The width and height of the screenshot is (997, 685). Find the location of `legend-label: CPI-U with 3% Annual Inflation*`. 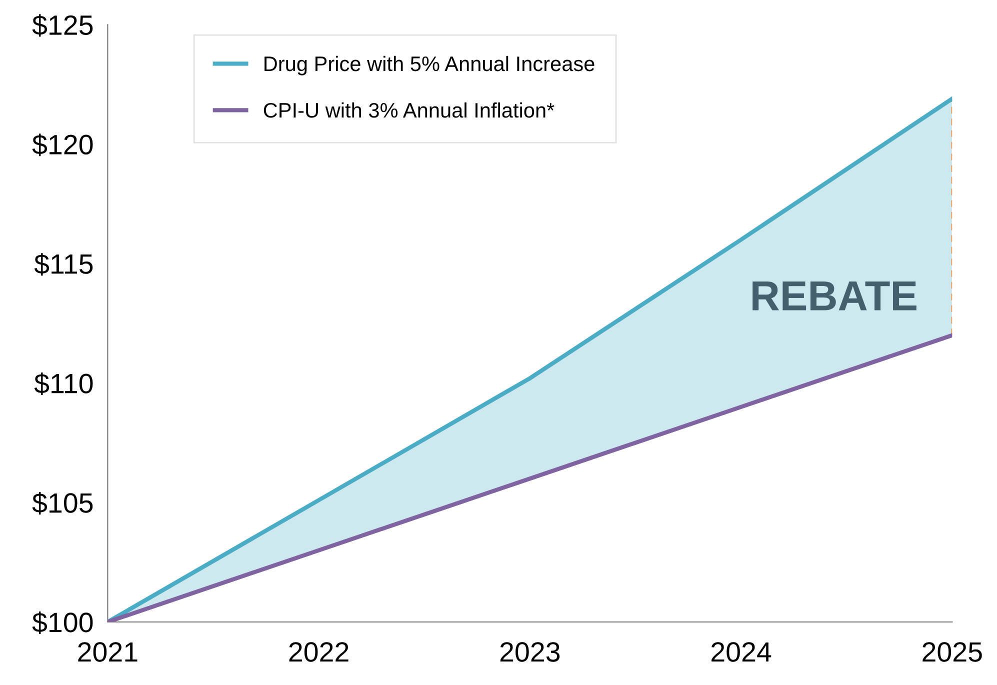

legend-label: CPI-U with 3% Annual Inflation* is located at coordinates (409, 110).